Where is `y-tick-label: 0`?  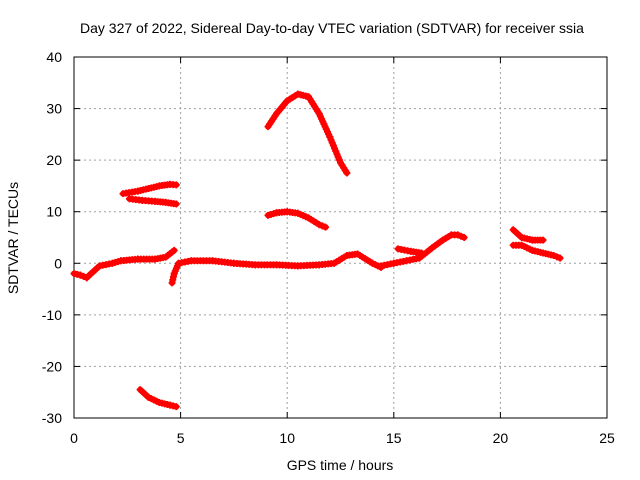
y-tick-label: 0 is located at coordinates (58, 263).